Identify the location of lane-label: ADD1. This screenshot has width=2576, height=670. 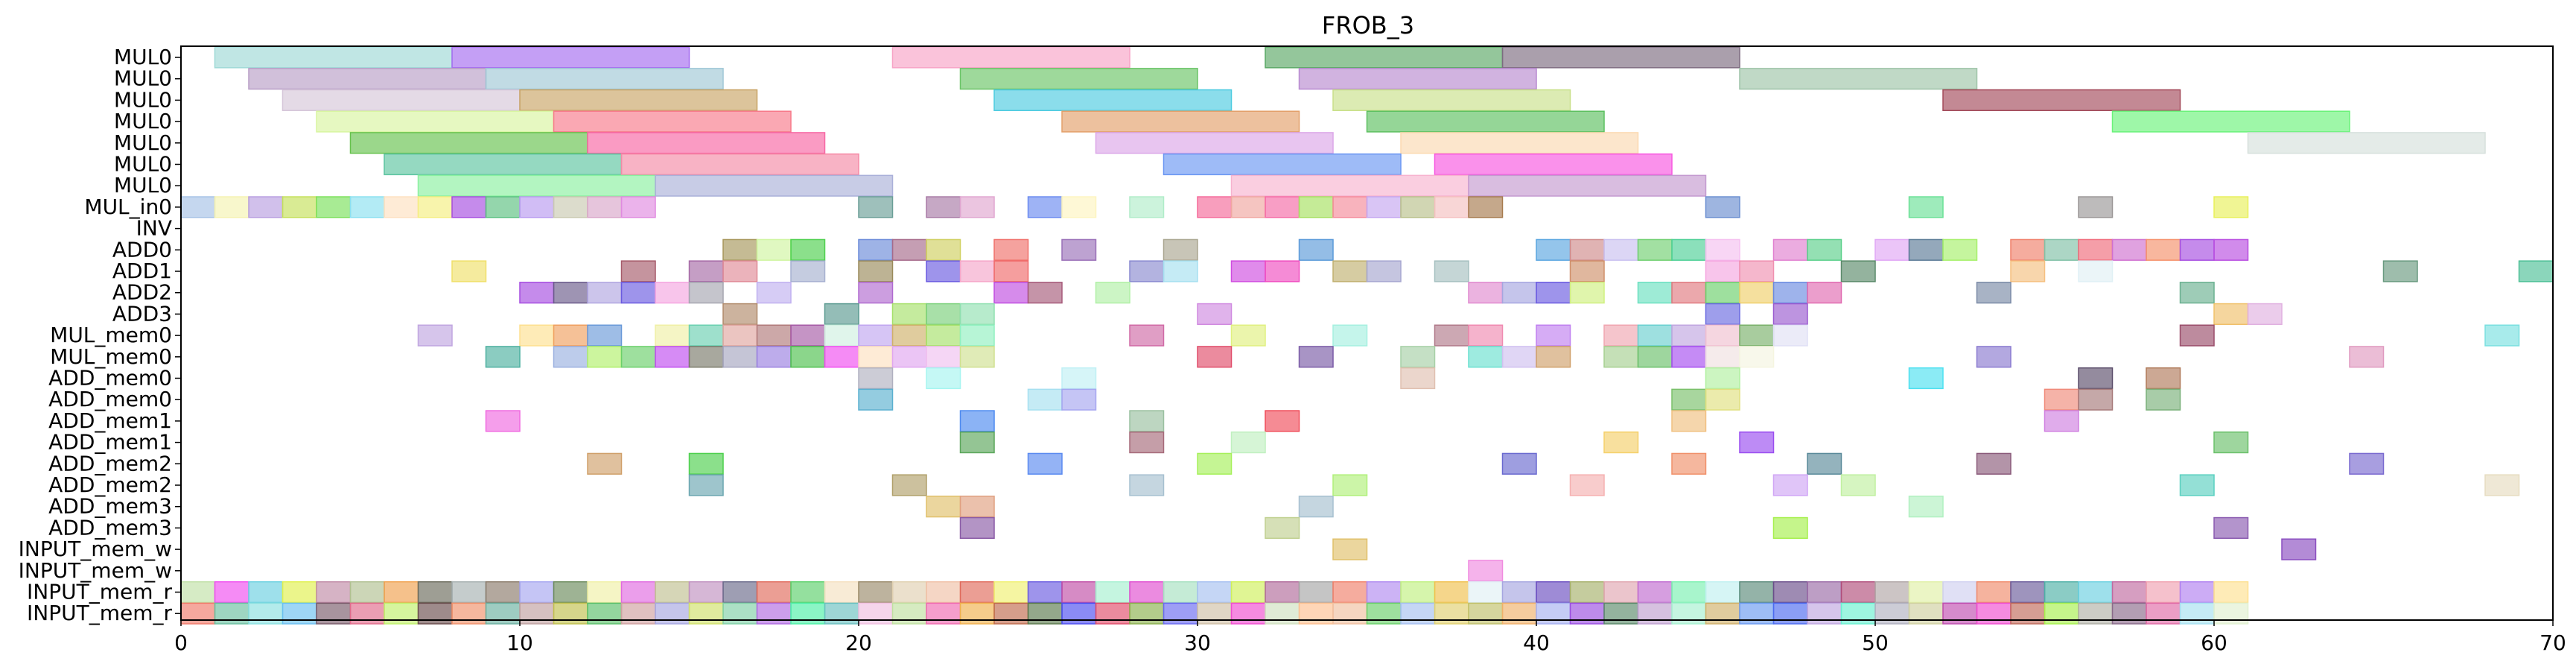
(142, 271).